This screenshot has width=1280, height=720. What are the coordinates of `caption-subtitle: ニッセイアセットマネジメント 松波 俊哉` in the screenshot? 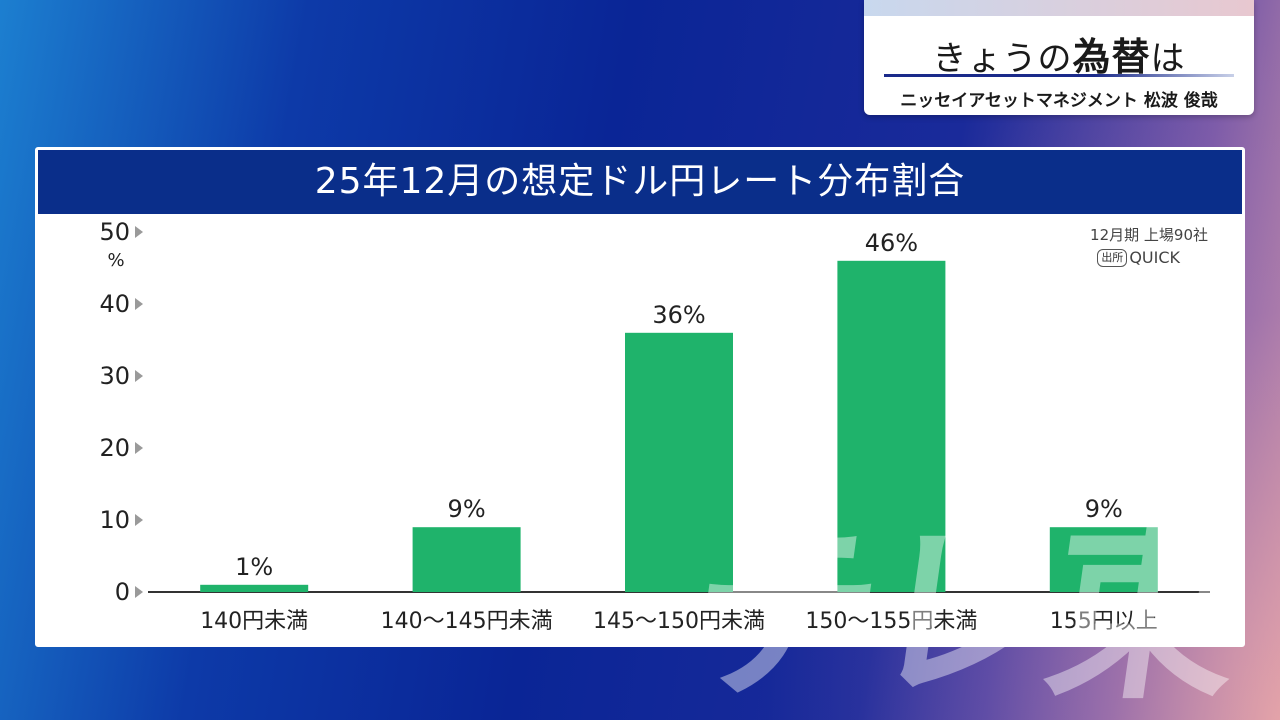 It's located at (1059, 101).